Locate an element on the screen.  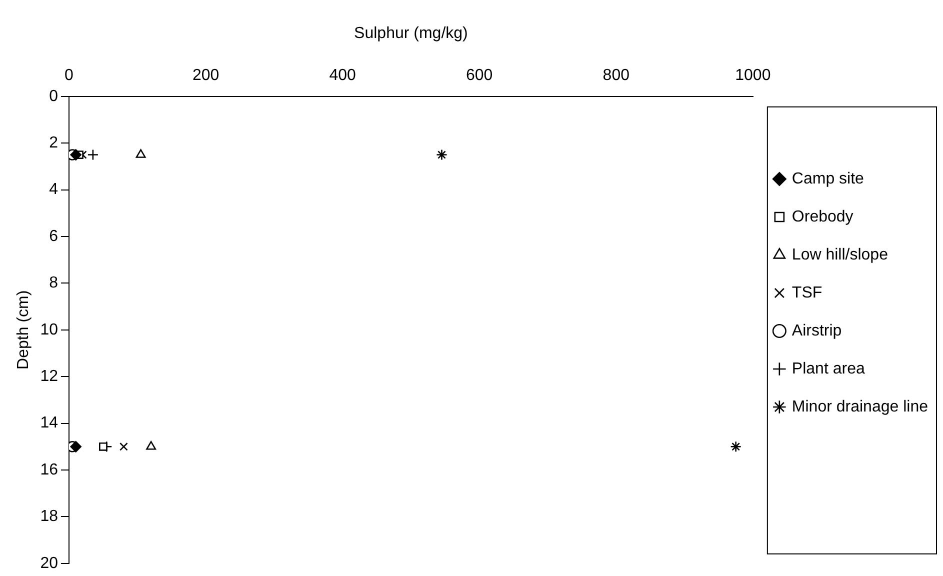
legend-label: Minor drainage line is located at coordinates (860, 407).